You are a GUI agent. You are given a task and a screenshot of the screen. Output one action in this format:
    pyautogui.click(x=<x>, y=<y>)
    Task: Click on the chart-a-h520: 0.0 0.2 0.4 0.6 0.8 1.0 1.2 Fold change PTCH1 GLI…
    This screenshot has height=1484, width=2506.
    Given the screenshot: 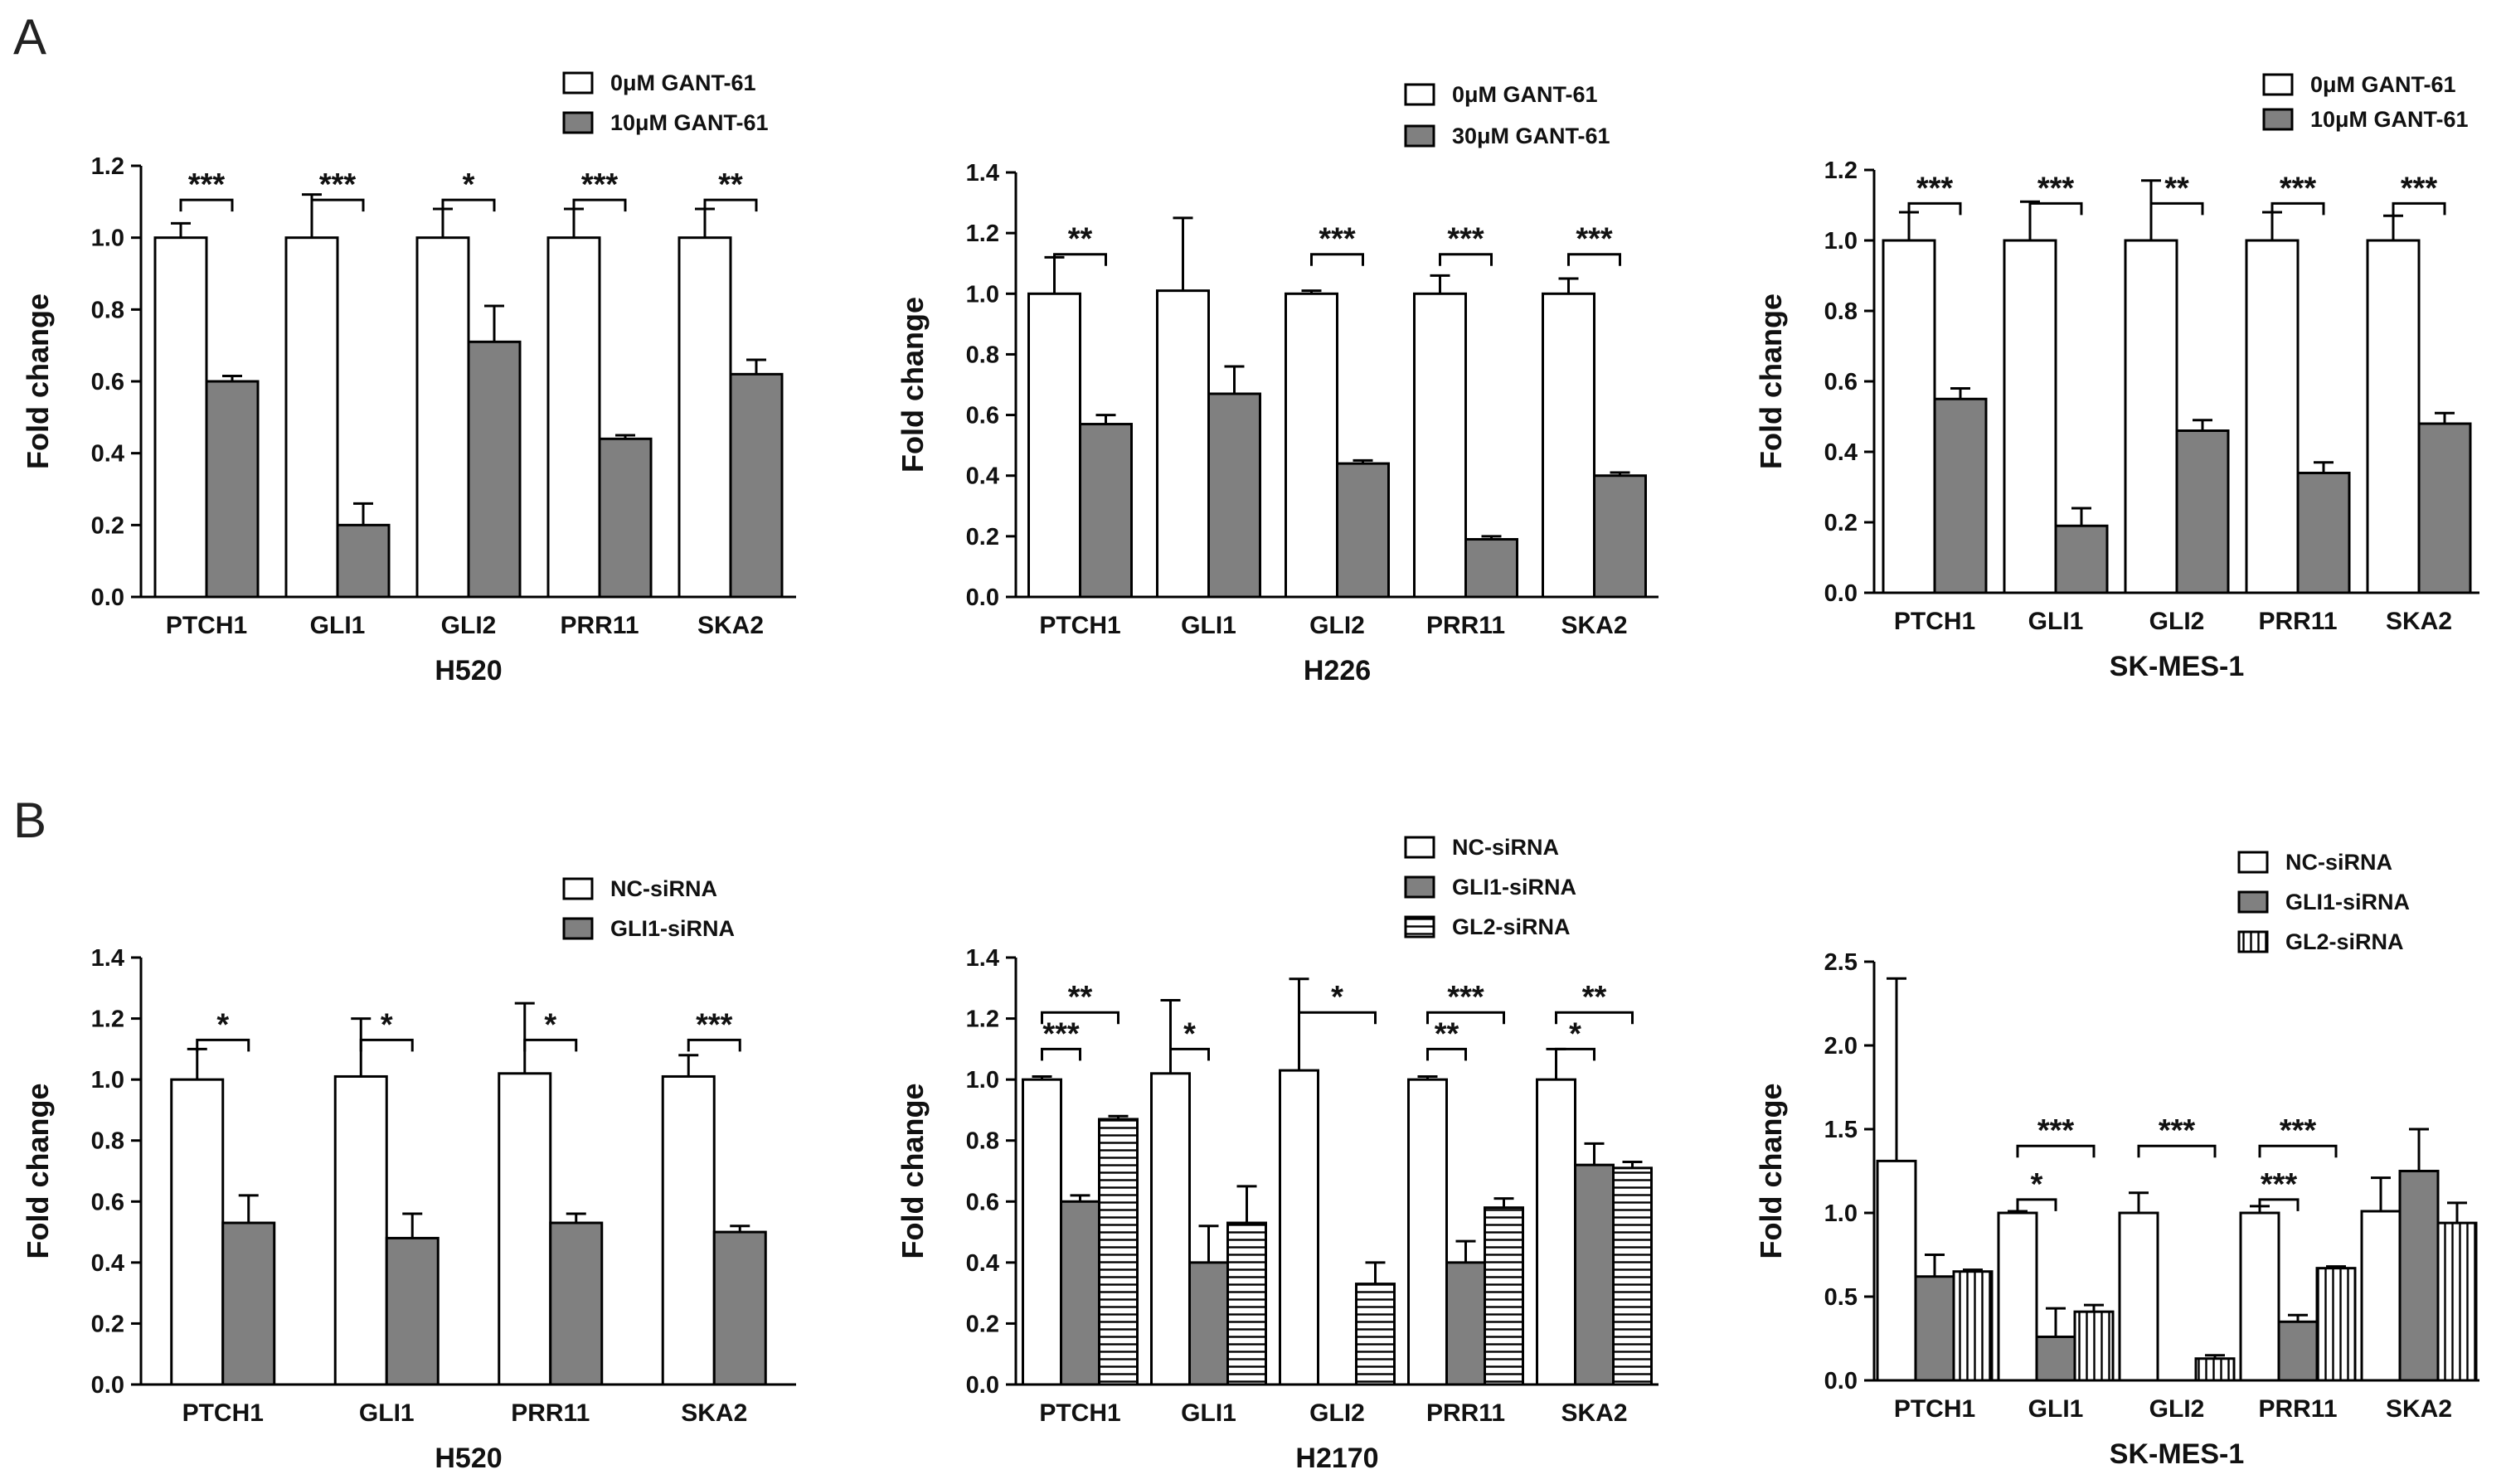 What is the action you would take?
    pyautogui.click(x=409, y=378)
    